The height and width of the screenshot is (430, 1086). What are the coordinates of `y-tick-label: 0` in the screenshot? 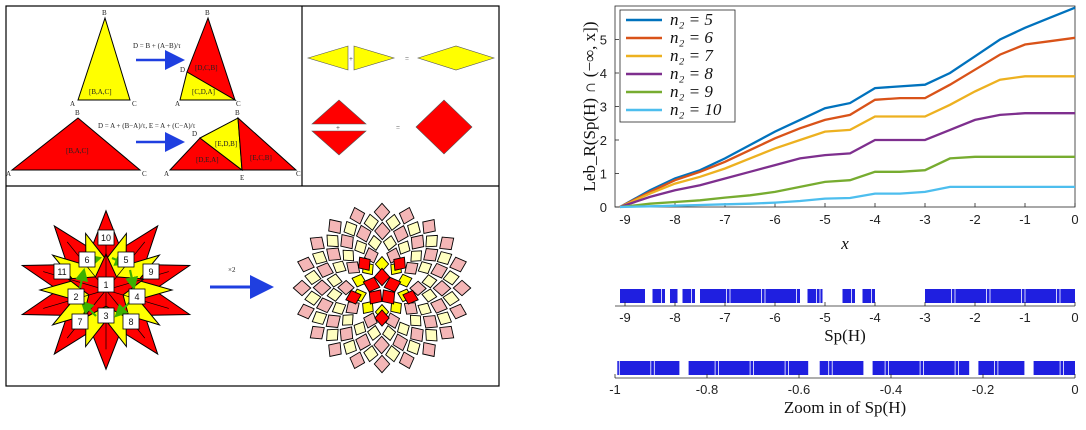 It's located at (603, 207).